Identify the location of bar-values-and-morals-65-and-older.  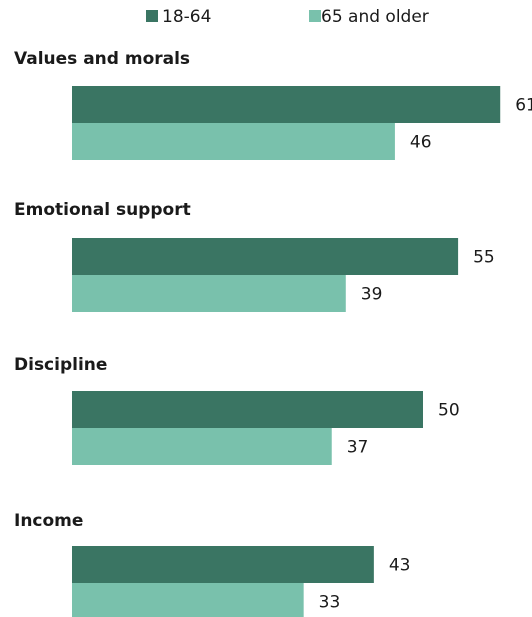
(233, 141).